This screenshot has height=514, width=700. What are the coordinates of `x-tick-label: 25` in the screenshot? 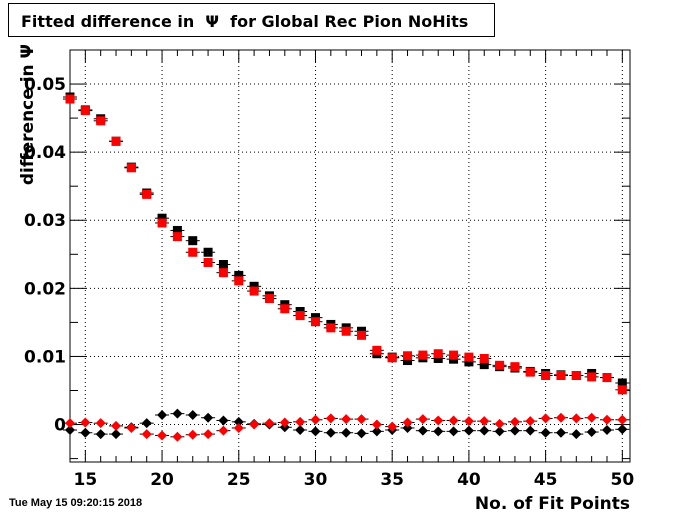 It's located at (239, 480).